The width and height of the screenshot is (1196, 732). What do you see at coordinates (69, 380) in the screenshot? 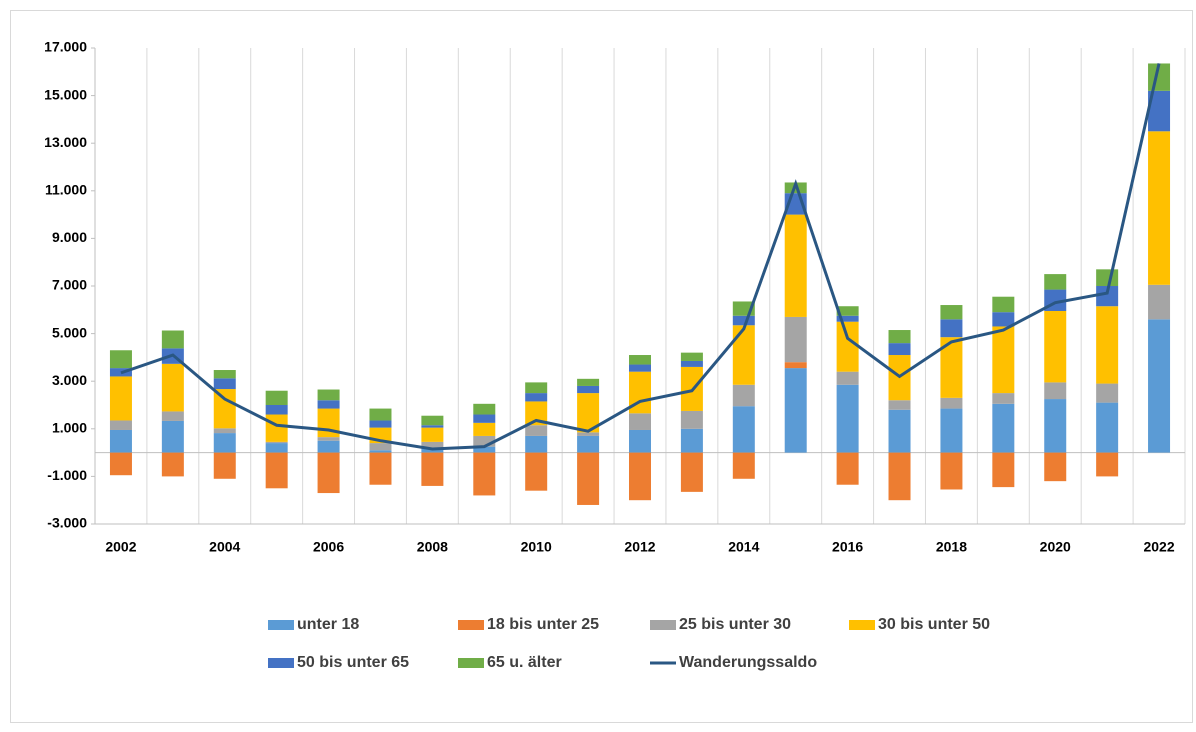
I see `y-tick-label: 3.000` at bounding box center [69, 380].